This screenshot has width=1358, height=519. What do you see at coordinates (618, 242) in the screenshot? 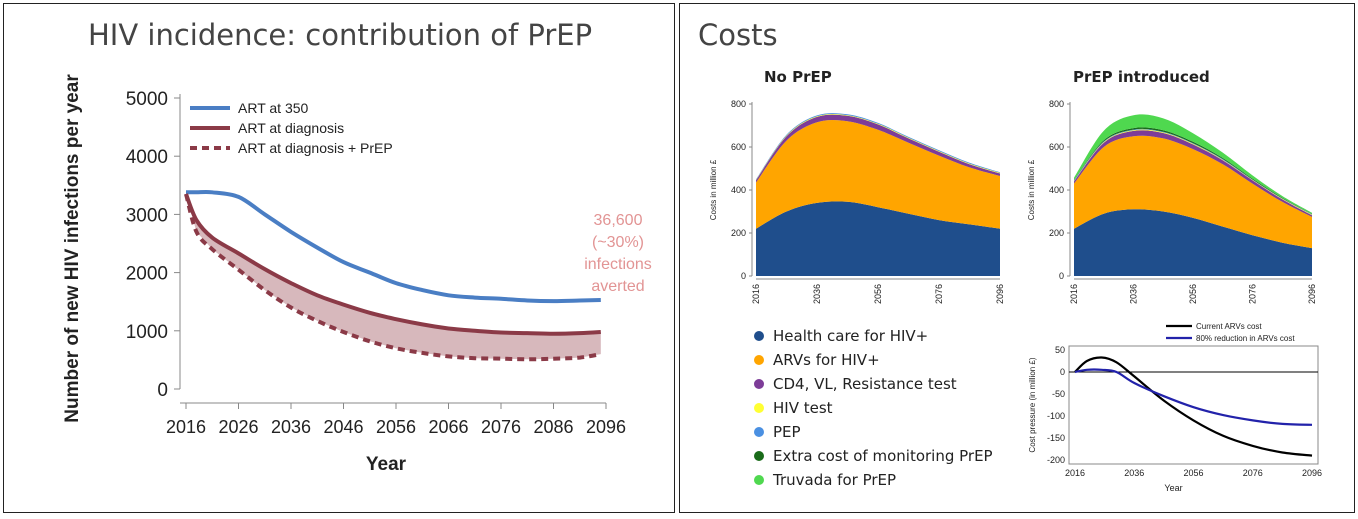
I see `averted-annotation-line: (~30%)` at bounding box center [618, 242].